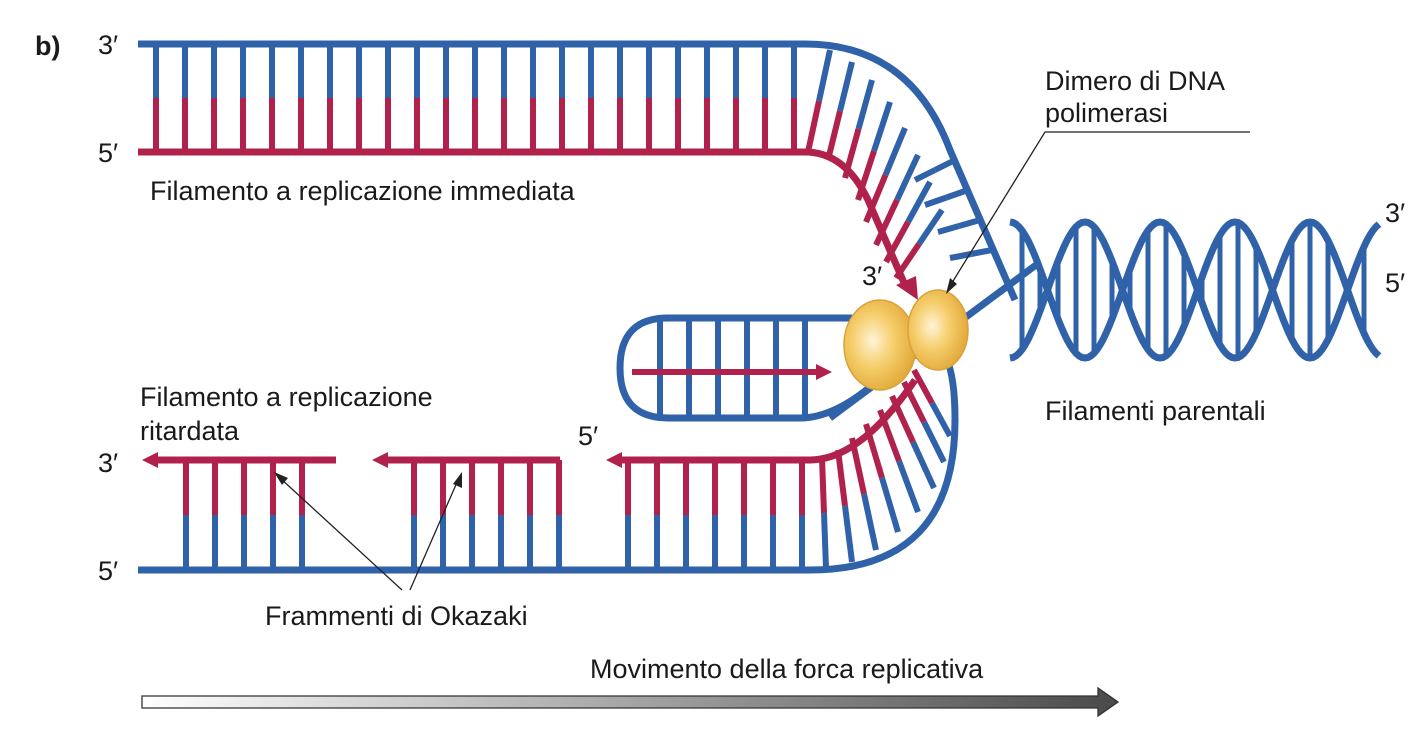 Image resolution: width=1425 pixels, height=729 pixels. Describe the element at coordinates (880, 345) in the screenshot. I see `polymerase-subunit-left` at that location.